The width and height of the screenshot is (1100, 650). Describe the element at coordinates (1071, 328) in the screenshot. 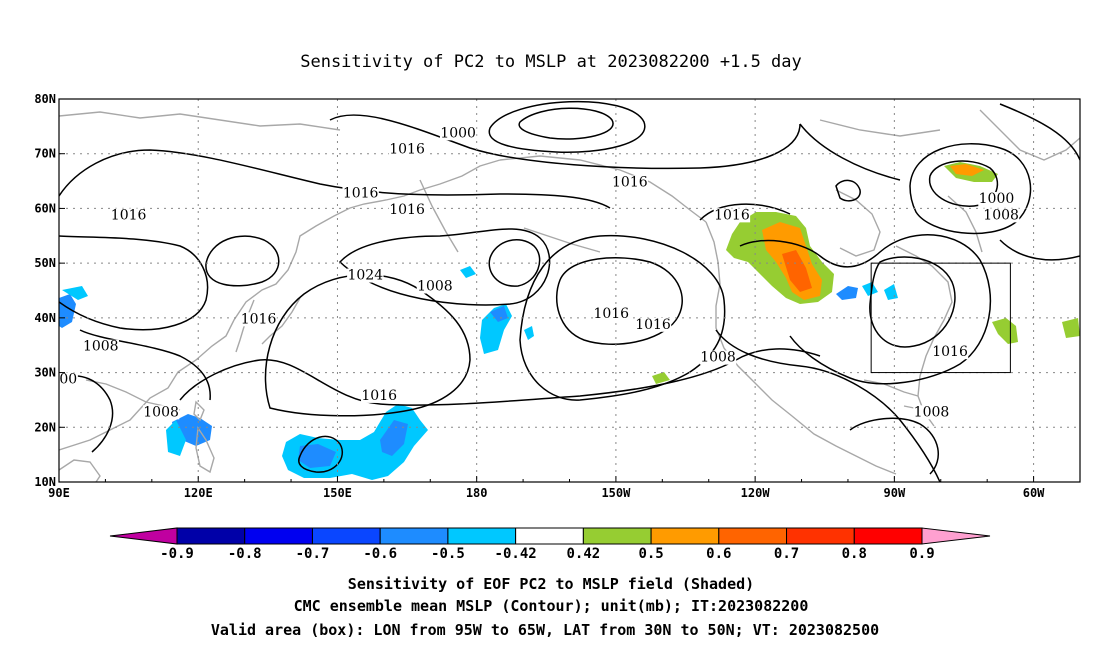

I see `shade-positive-atlantic-east` at that location.